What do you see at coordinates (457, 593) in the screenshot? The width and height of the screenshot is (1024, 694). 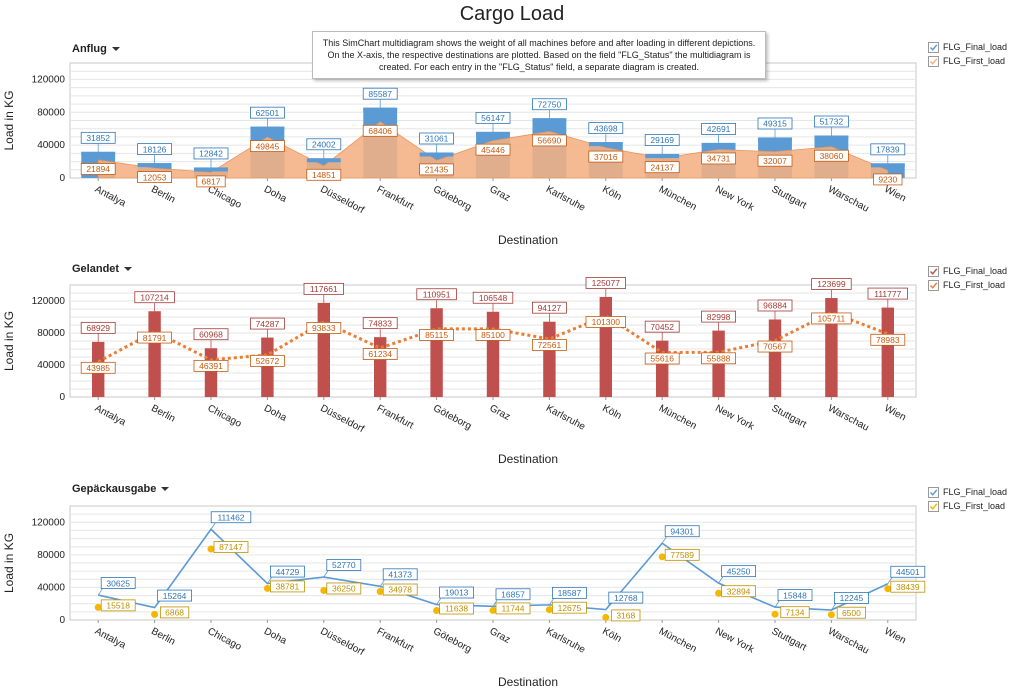 I see `data-label-final-load: 19013` at bounding box center [457, 593].